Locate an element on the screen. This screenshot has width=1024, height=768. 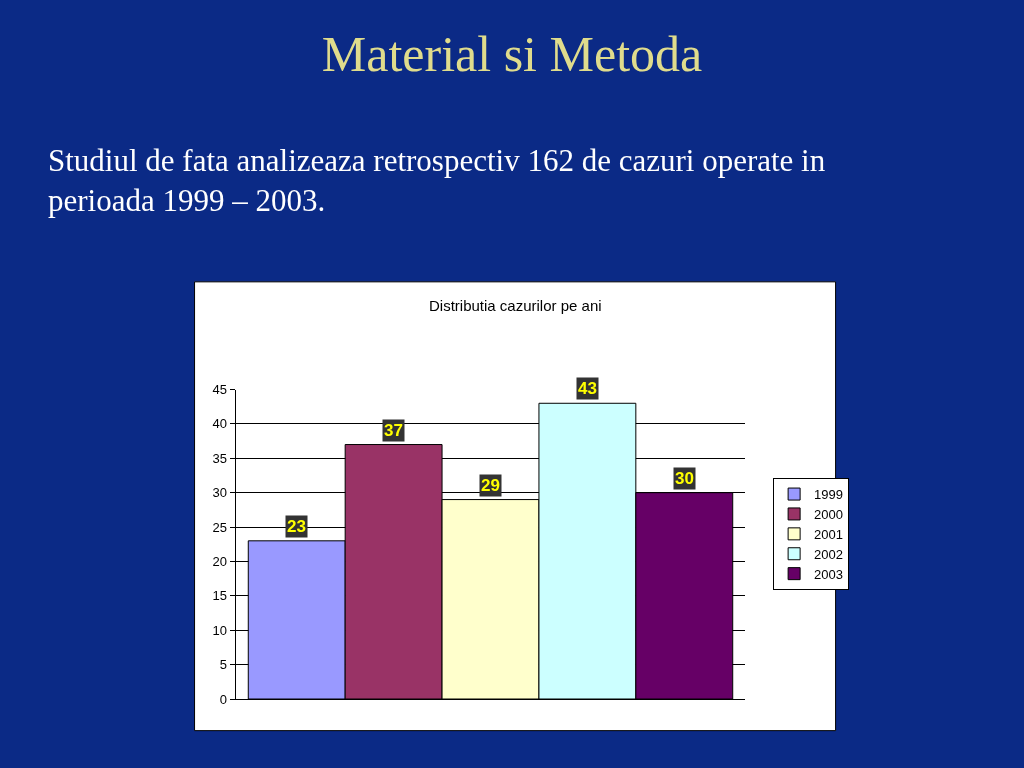
data-label: 43 is located at coordinates (587, 388).